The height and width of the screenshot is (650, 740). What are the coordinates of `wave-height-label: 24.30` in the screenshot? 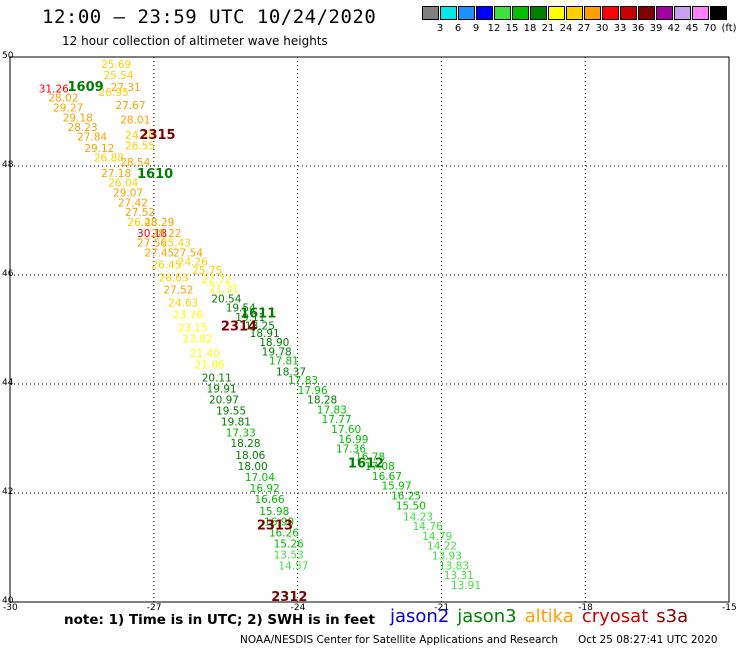 It's located at (140, 136).